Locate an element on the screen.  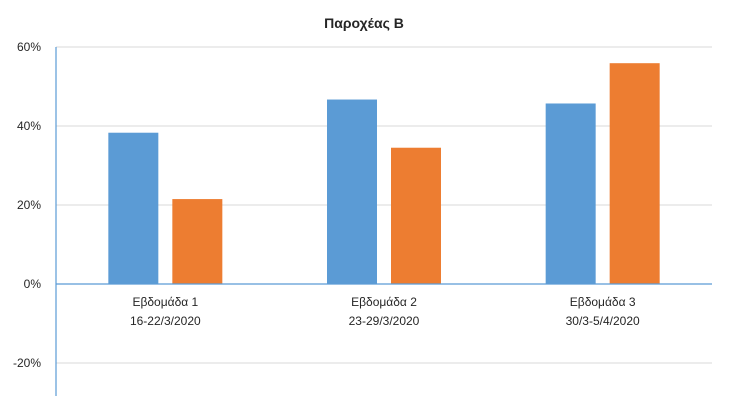
x-category-label: Εβδομάδα 3 is located at coordinates (603, 302).